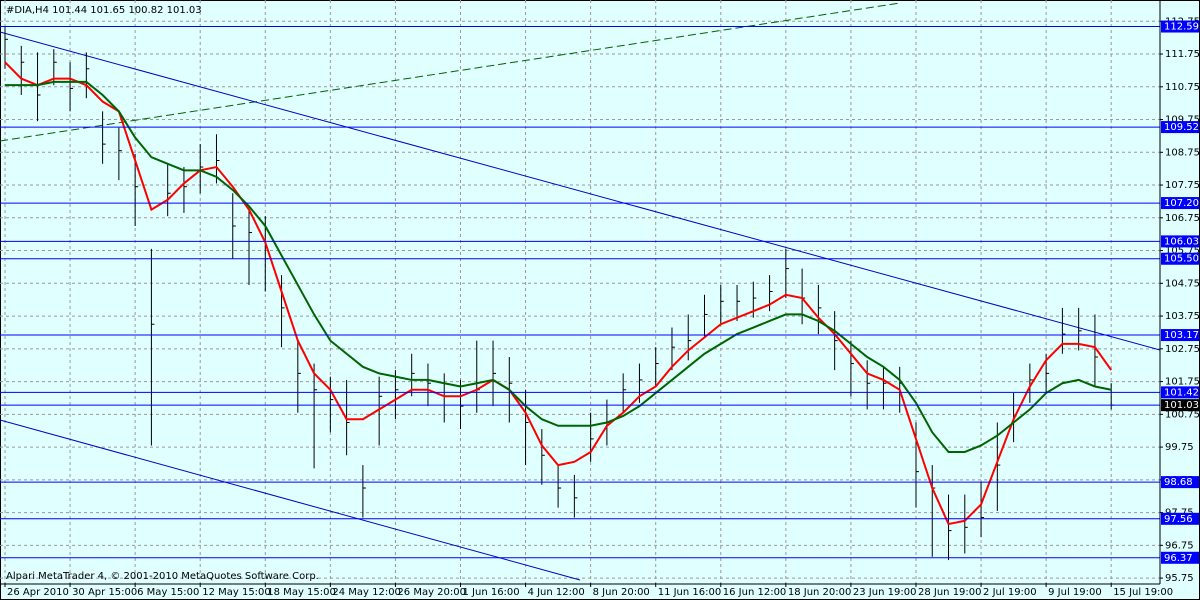  What do you see at coordinates (1075, 592) in the screenshot?
I see `x-tick-label: 9 Jul 19:00` at bounding box center [1075, 592].